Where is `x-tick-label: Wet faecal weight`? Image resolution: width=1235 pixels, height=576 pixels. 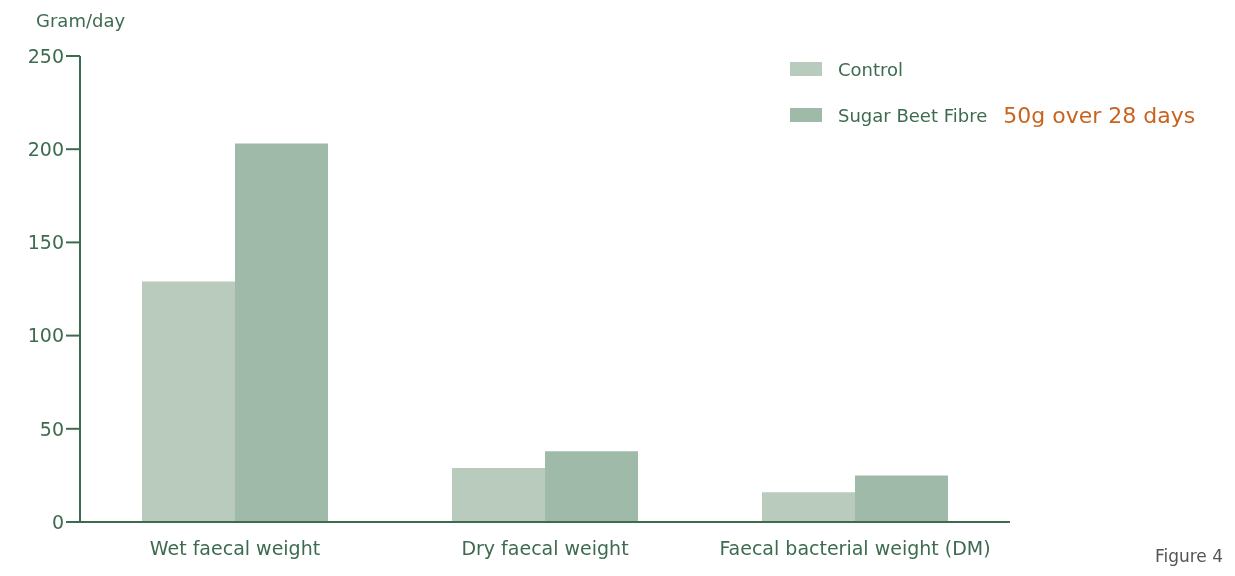 x-tick-label: Wet faecal weight is located at coordinates (235, 548).